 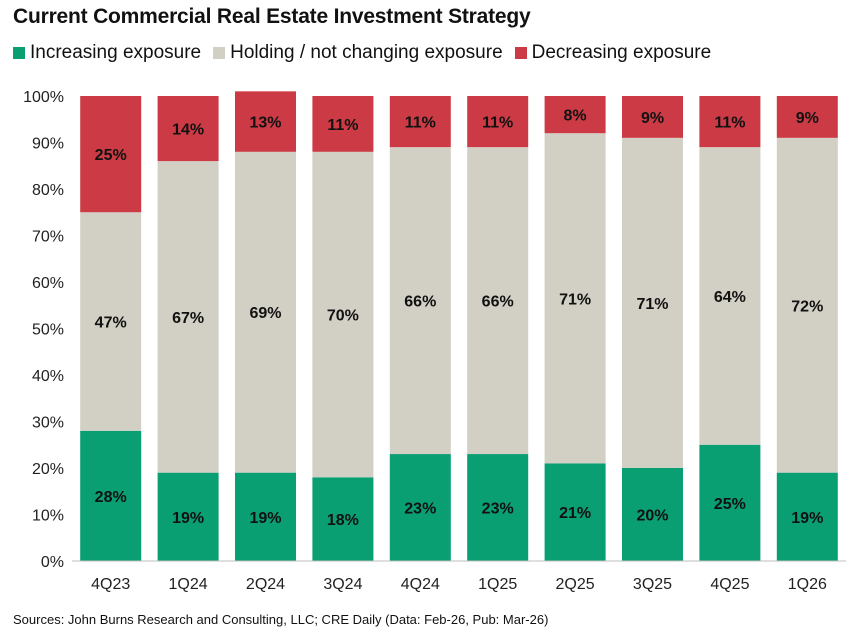 I want to click on x-tick-label: 1Q26, so click(x=807, y=584).